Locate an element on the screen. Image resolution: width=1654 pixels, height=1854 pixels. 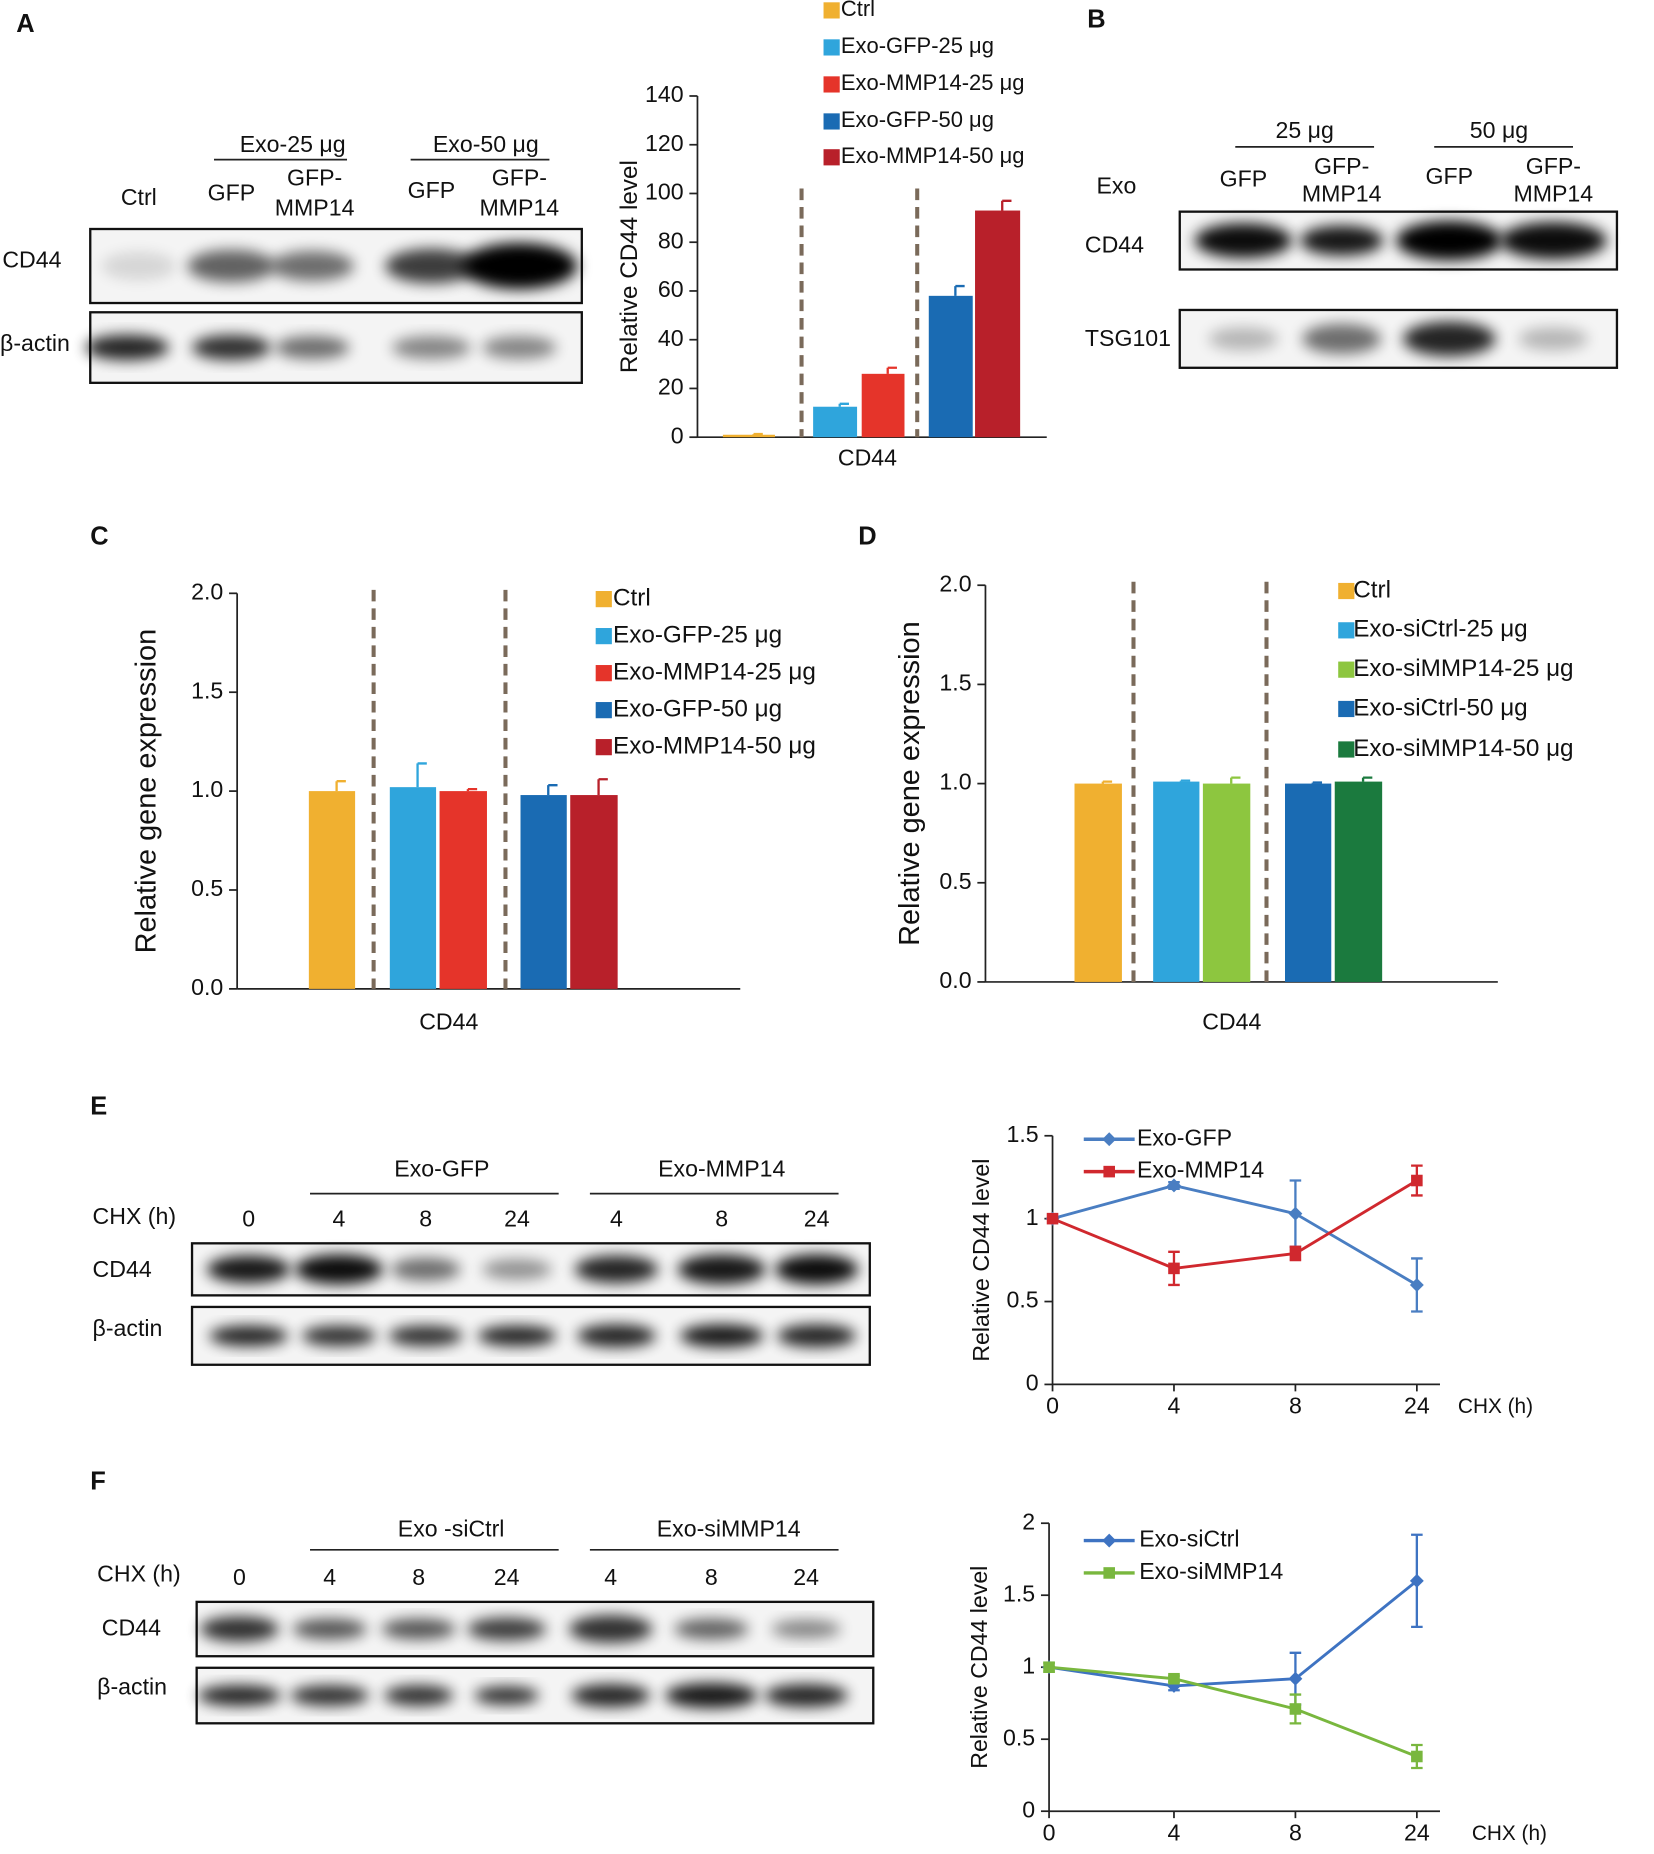
legend-label: Exo-siMMP14-50 μg is located at coordinates (1463, 748).